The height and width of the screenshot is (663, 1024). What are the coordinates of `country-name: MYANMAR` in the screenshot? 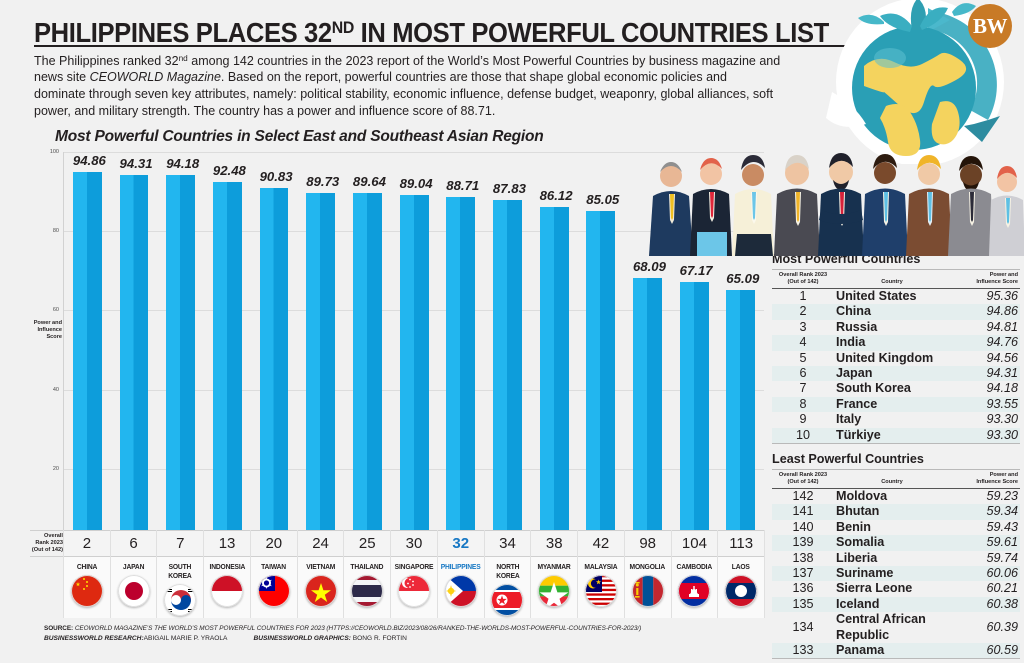 It's located at (554, 566).